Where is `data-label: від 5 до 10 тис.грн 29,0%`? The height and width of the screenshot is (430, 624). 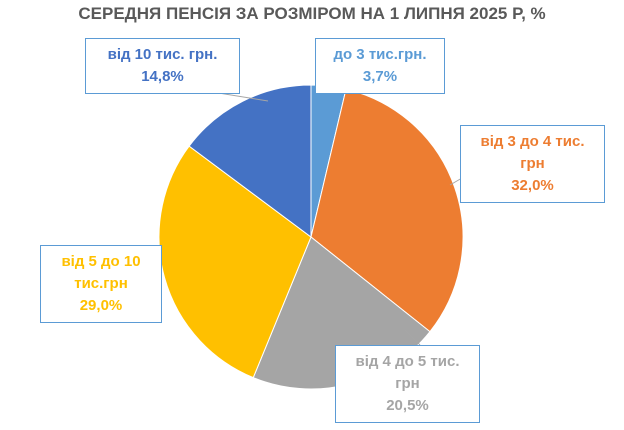
data-label: від 5 до 10 тис.грн 29,0% is located at coordinates (101, 284).